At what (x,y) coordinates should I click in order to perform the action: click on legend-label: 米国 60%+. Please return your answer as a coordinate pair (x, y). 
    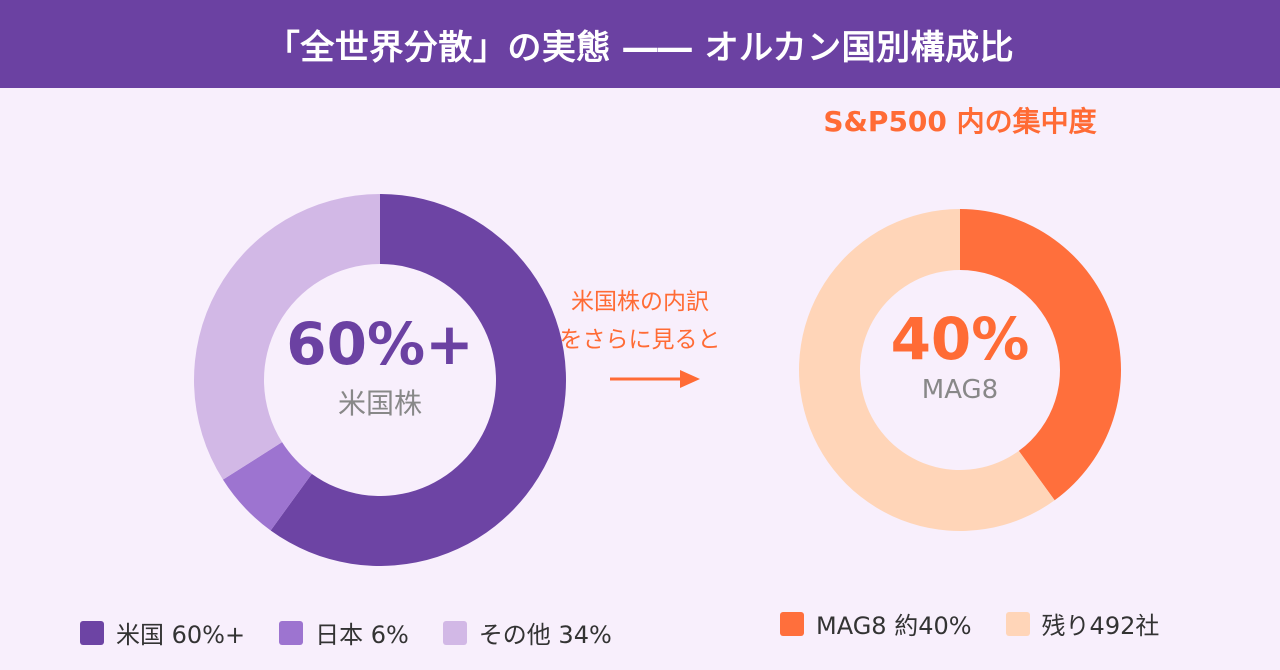
    Looking at the image, I should click on (181, 635).